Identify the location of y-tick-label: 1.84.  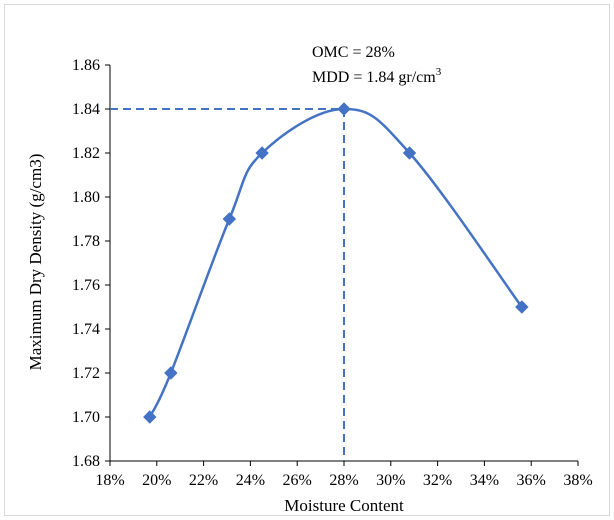
(86, 109).